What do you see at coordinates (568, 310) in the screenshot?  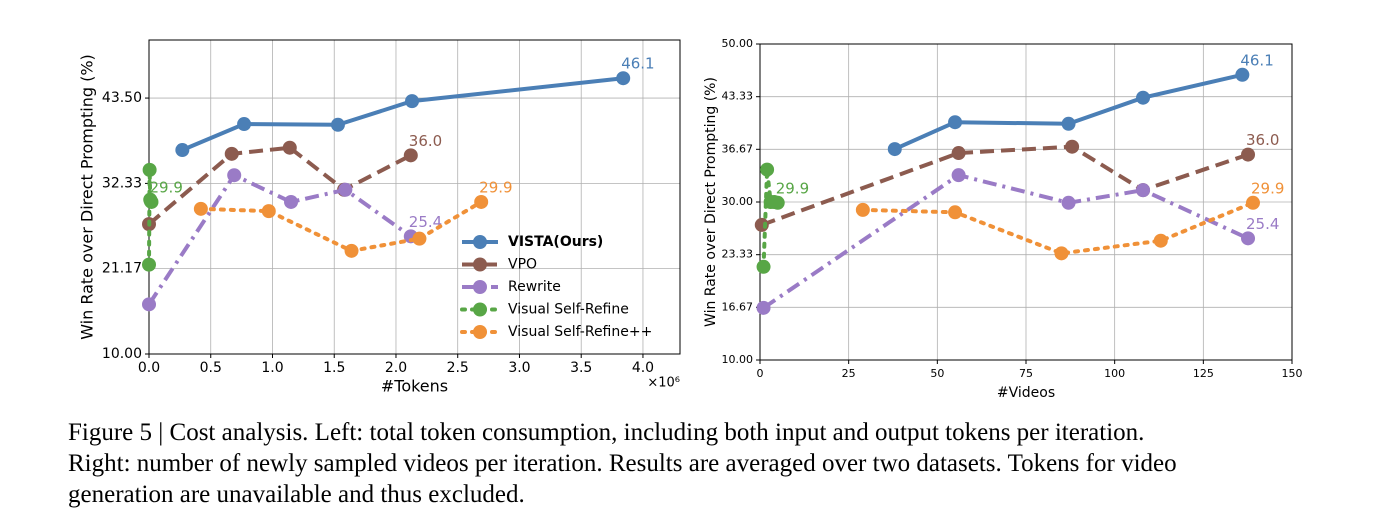 I see `legend-label: Visual Self-Refine` at bounding box center [568, 310].